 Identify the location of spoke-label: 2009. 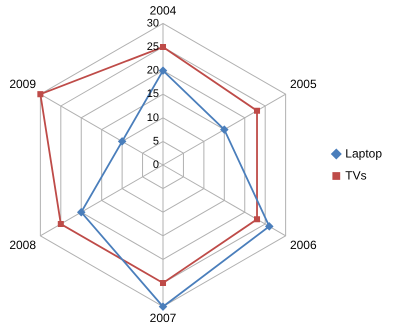
(22, 83).